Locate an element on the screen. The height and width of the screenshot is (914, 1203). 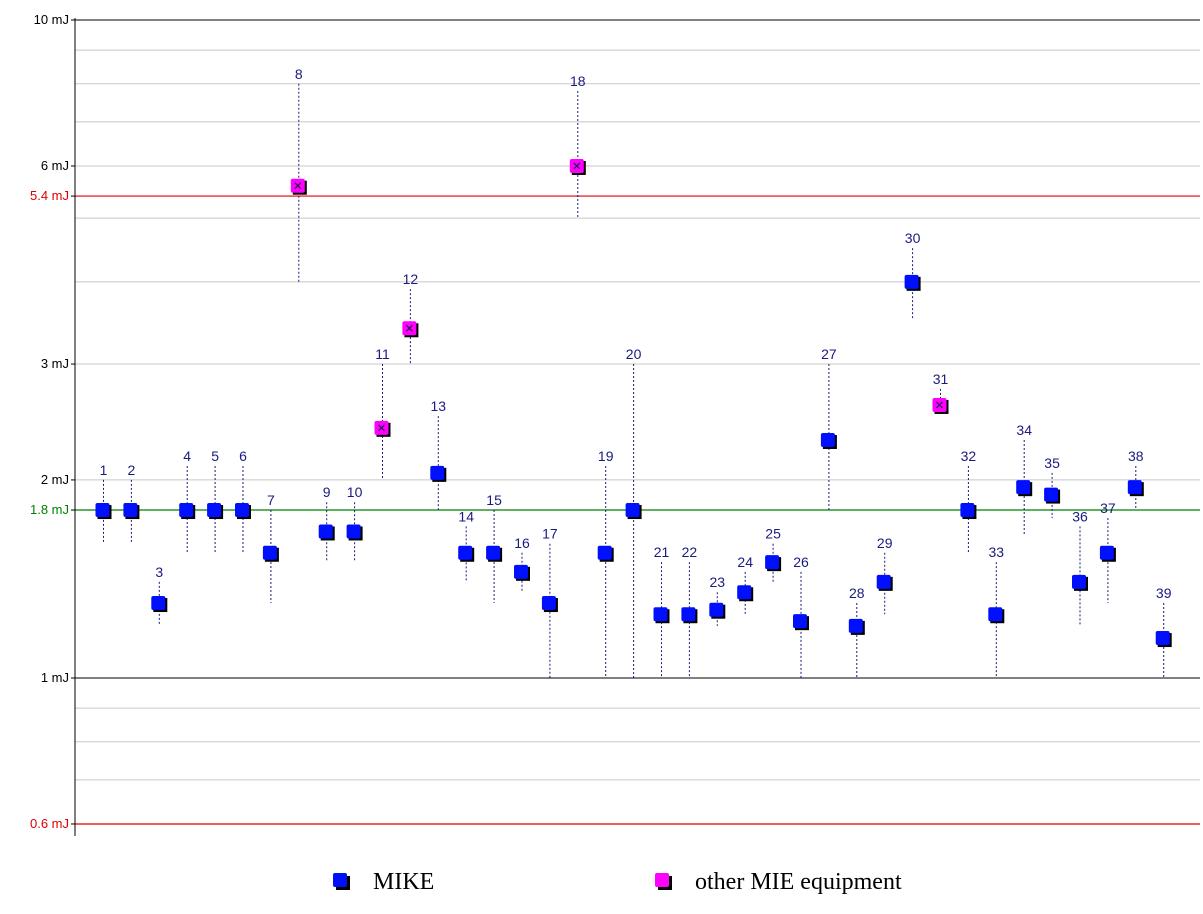
reference-line-label: 0.6 mJ is located at coordinates (49, 823).